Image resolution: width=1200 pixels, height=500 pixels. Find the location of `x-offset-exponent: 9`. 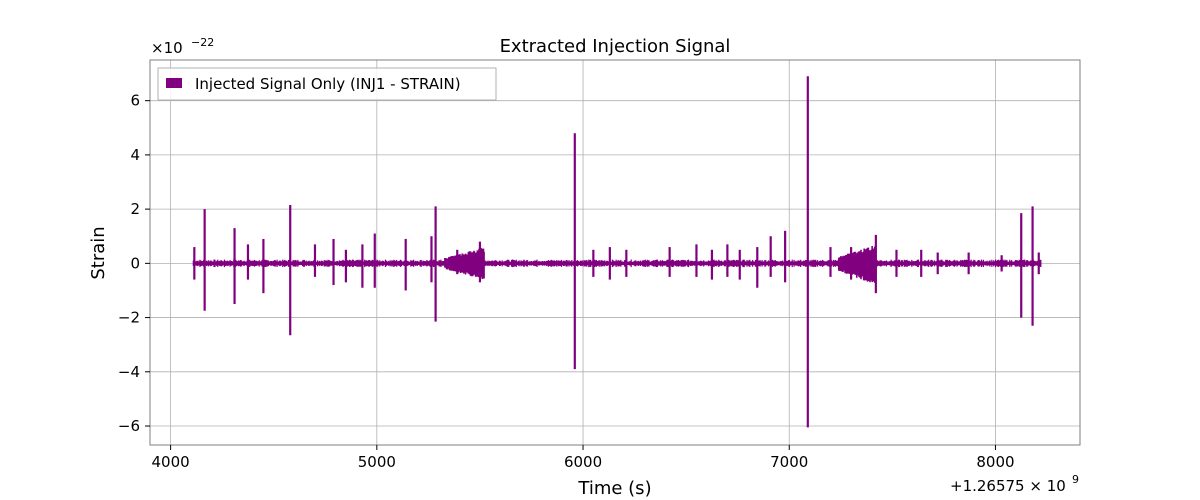

x-offset-exponent: 9 is located at coordinates (1075, 479).